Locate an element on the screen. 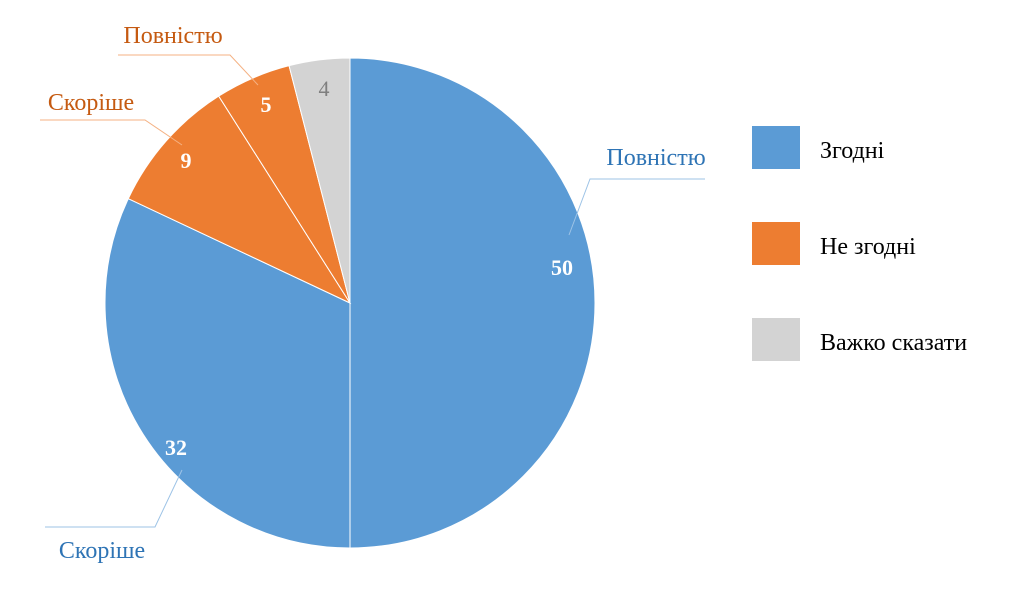  slice-value-label-3: 9 is located at coordinates (186, 160).